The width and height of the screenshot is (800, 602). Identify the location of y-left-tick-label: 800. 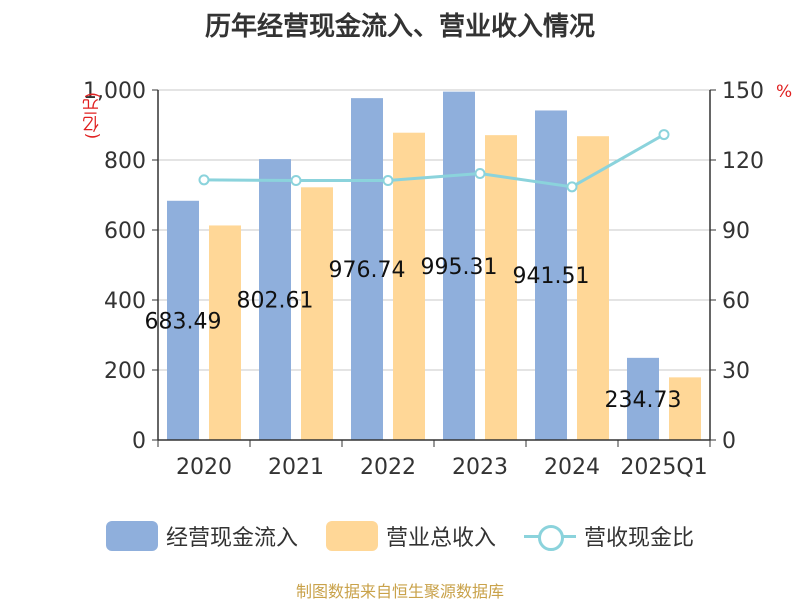
(125, 161).